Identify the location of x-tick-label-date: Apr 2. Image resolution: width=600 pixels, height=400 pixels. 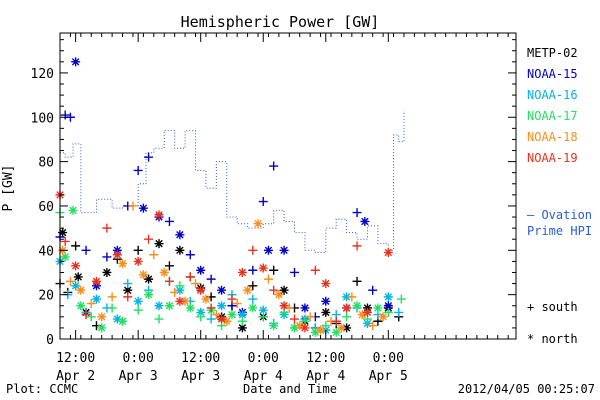
(75, 376).